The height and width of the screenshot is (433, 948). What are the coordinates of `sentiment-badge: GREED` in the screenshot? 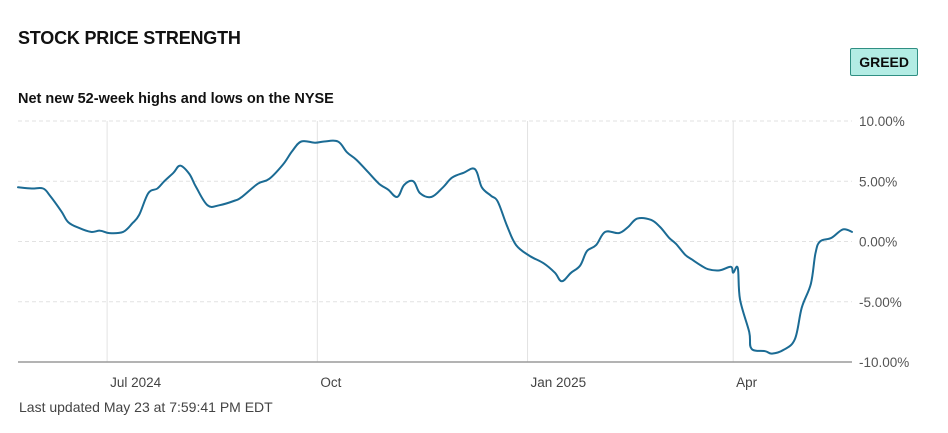 It's located at (884, 62).